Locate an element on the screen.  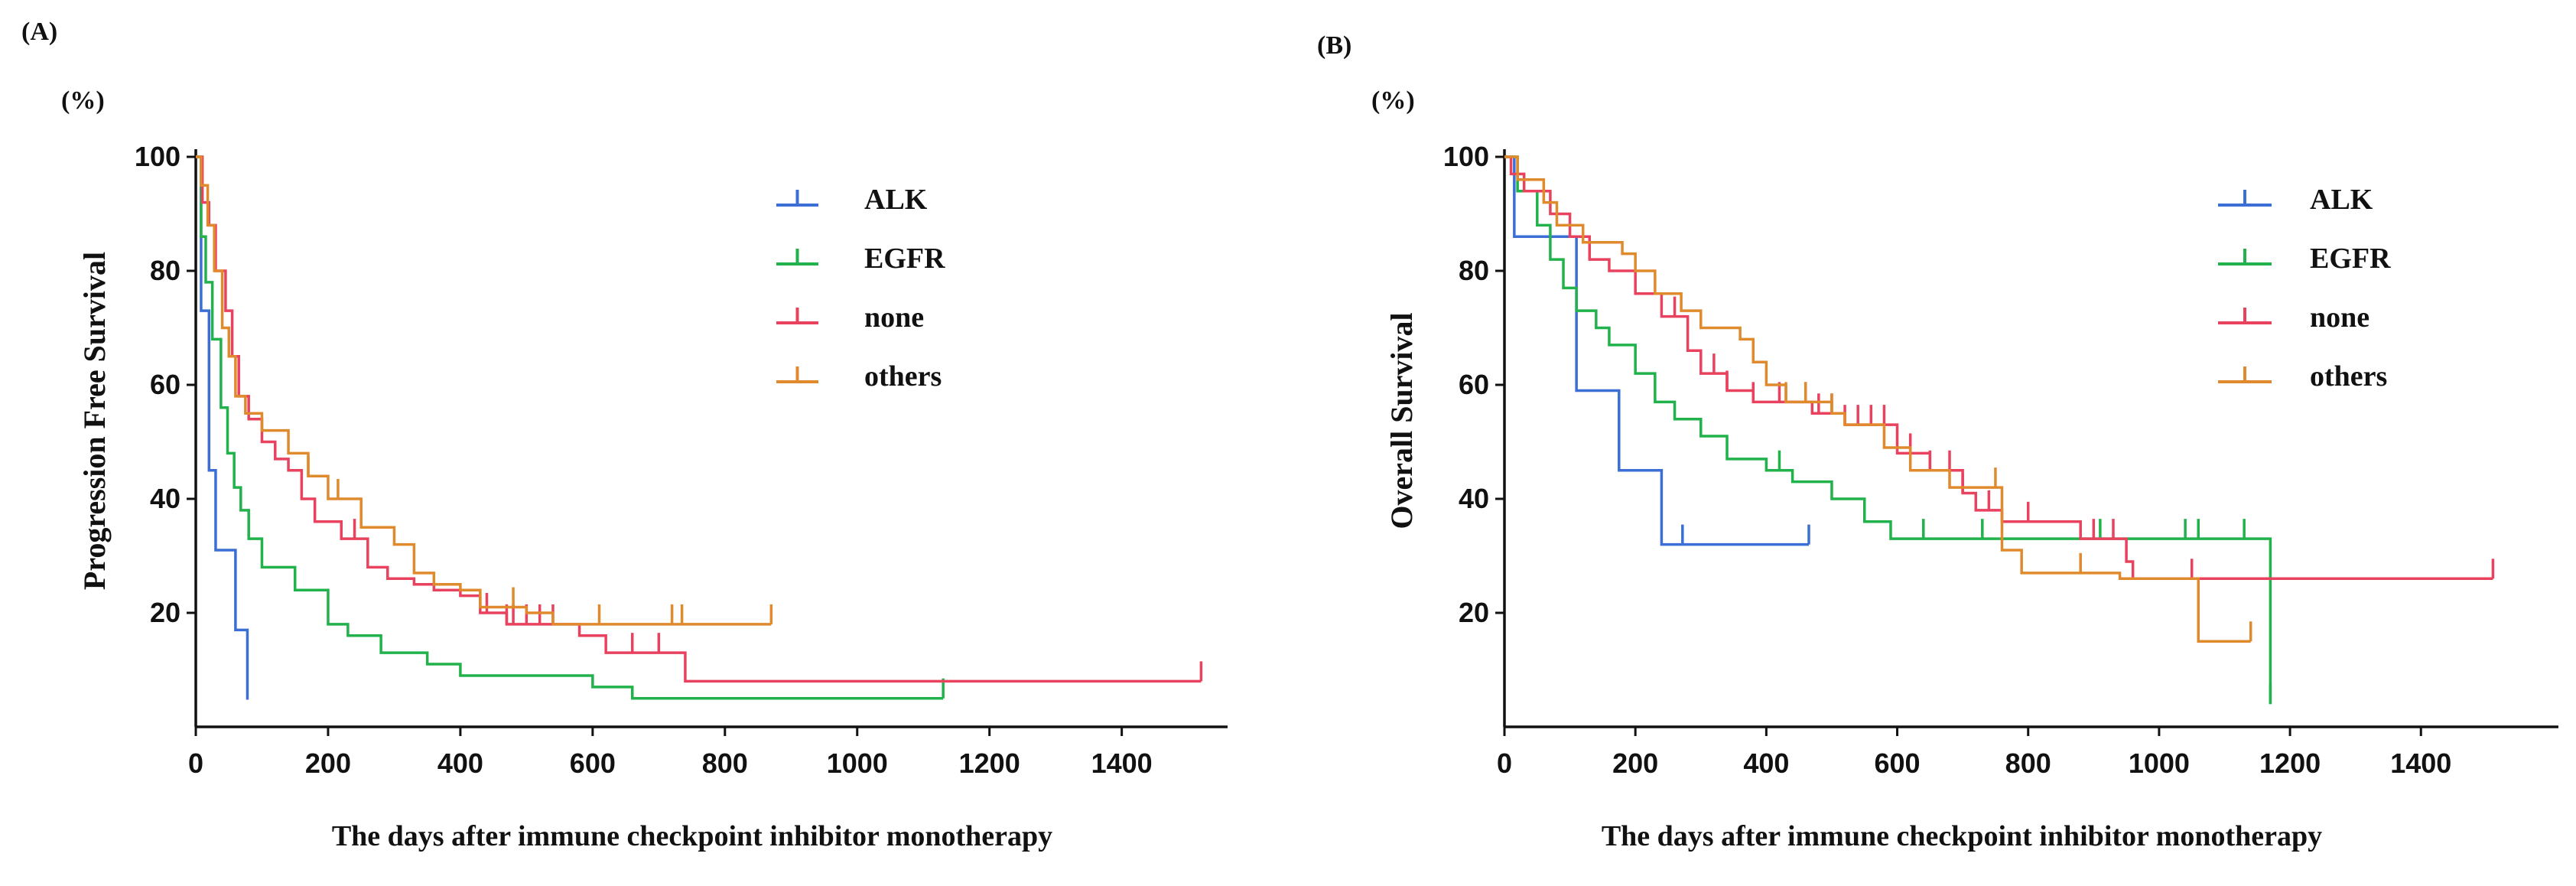
y-axis-label: Overall Survival is located at coordinates (1401, 421).